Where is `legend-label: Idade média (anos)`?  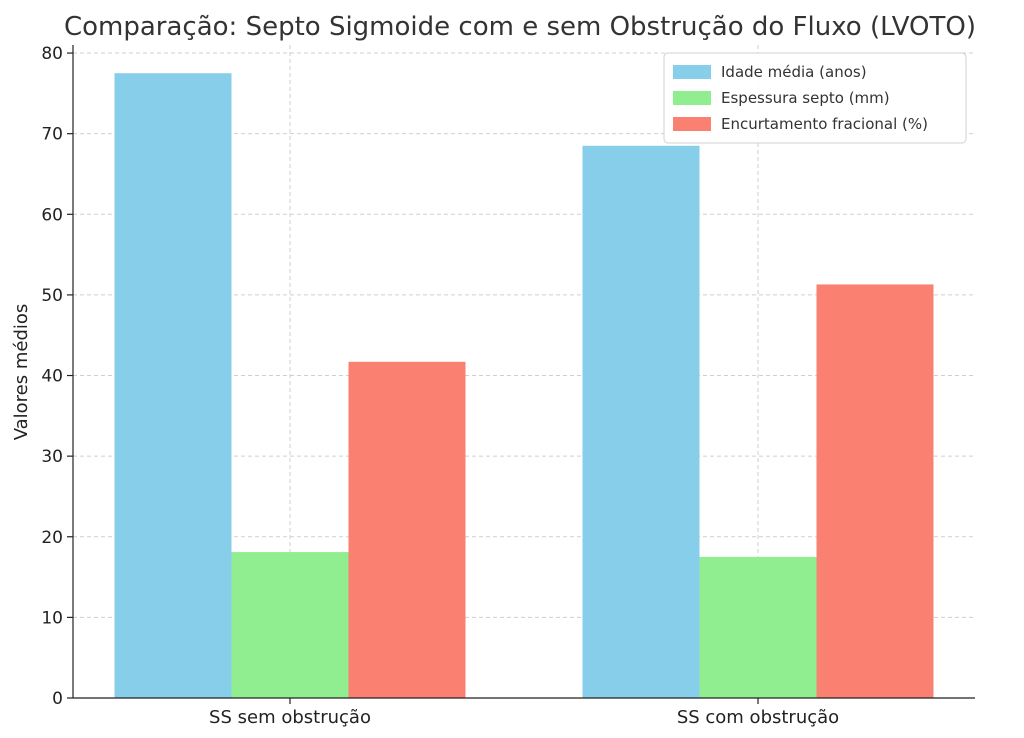 legend-label: Idade média (anos) is located at coordinates (794, 72).